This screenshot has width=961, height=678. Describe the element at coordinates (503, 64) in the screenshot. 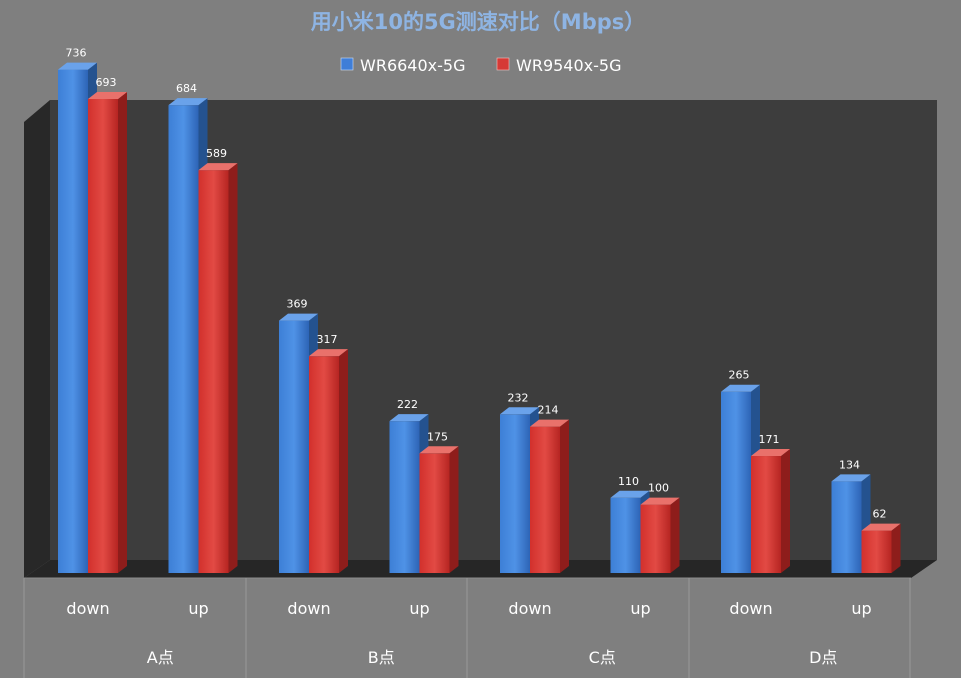

I see `legend-swatch-wr9540x` at that location.